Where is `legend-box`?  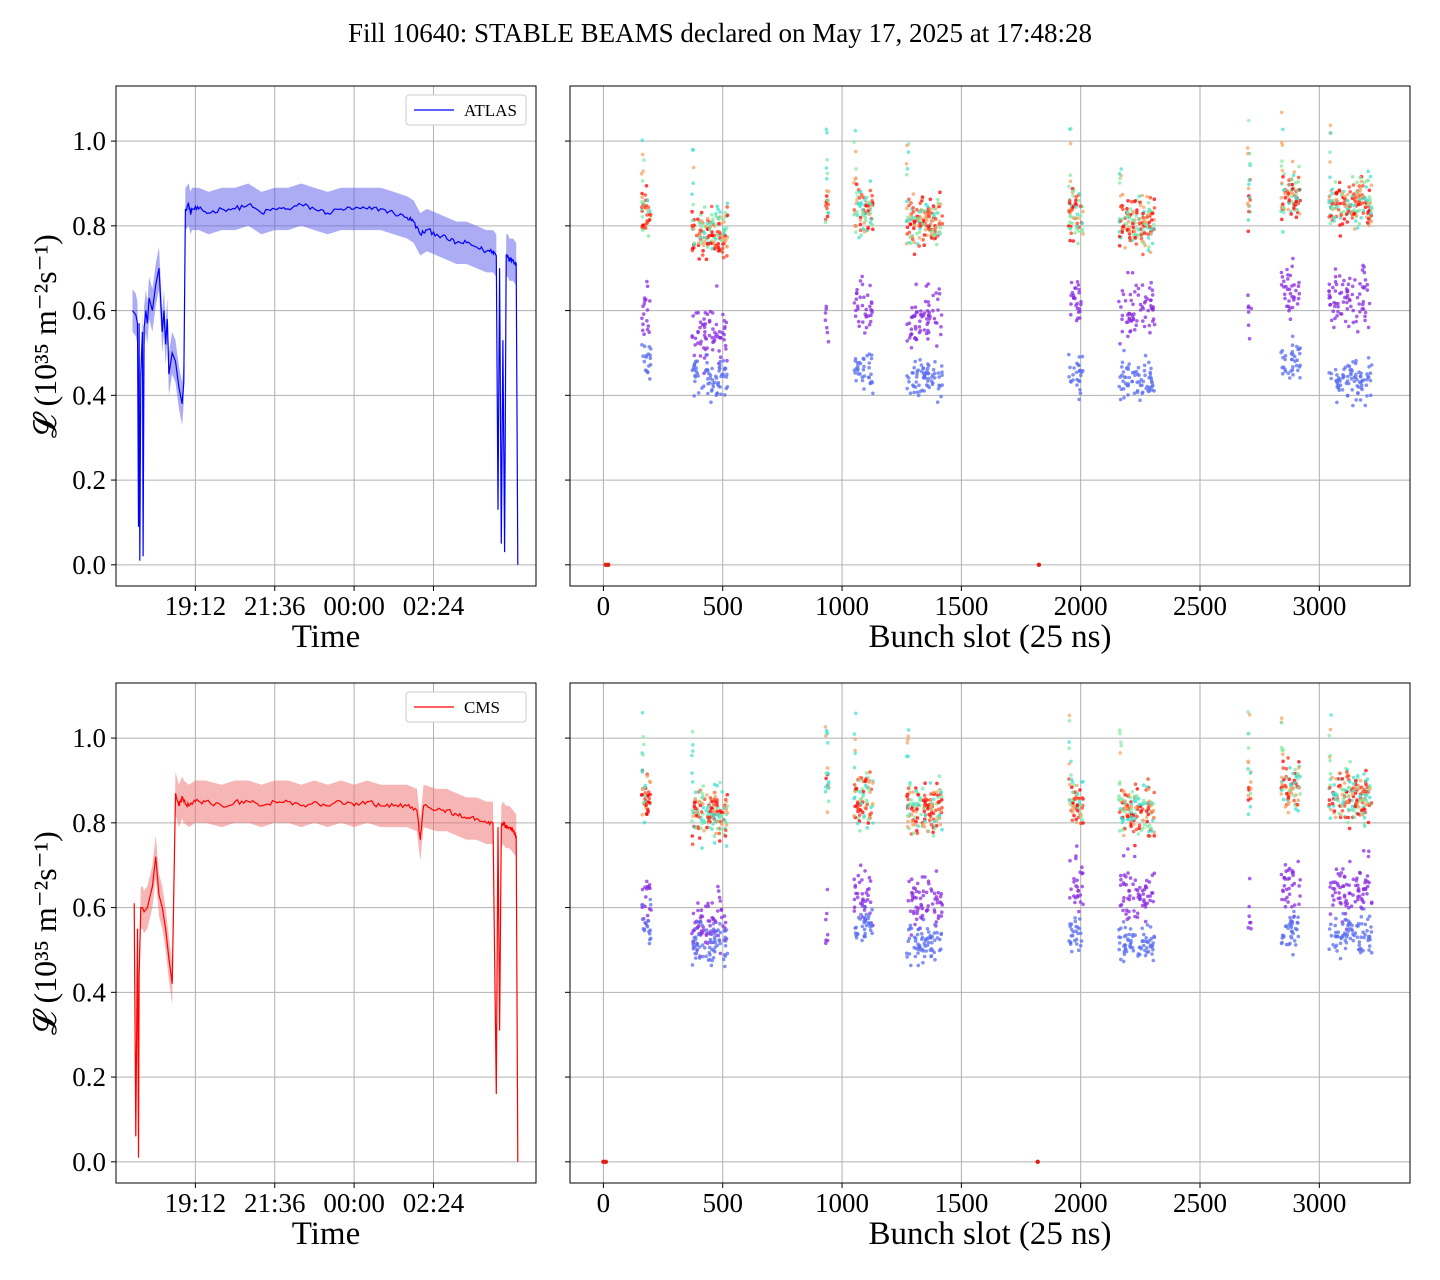
legend-box is located at coordinates (466, 707).